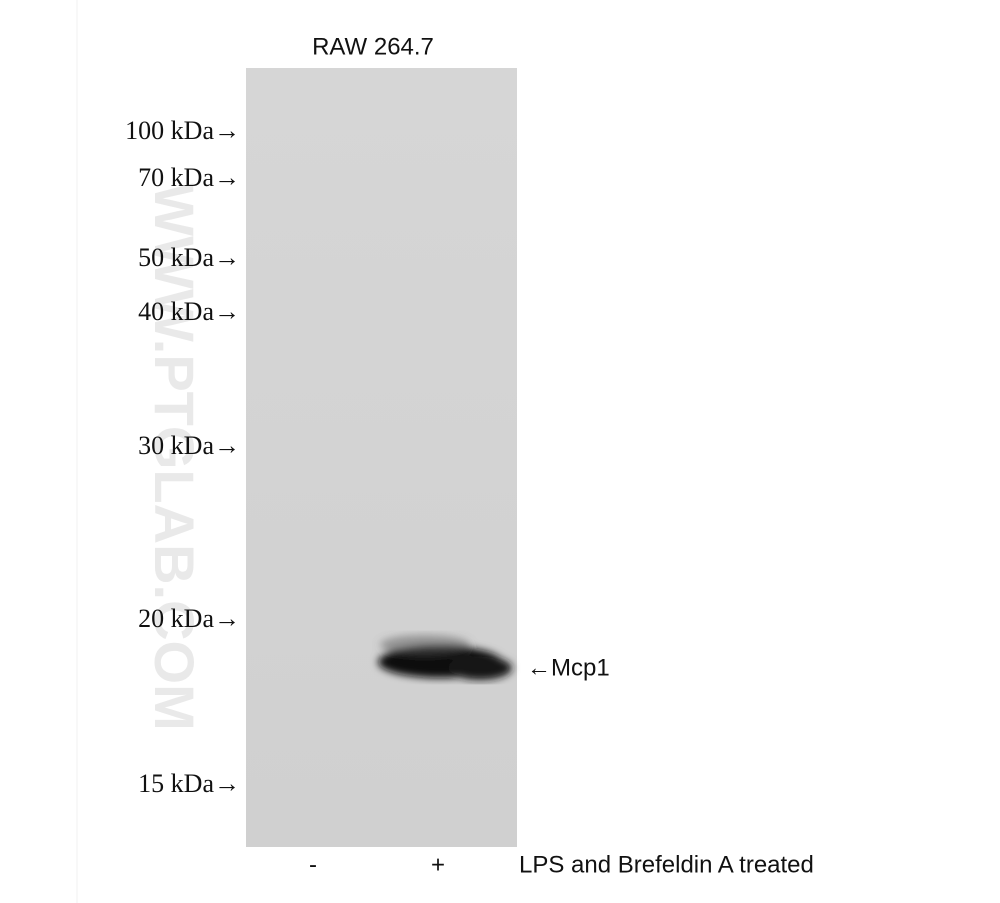 This screenshot has height=903, width=1000. Describe the element at coordinates (568, 667) in the screenshot. I see `band-label: ←Mcp1` at that location.